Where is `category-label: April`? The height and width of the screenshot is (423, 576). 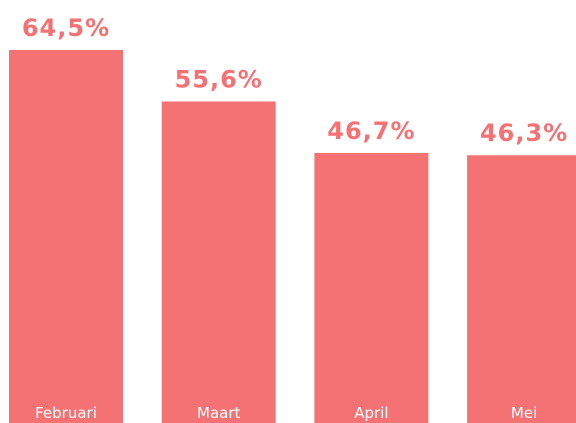 category-label: April is located at coordinates (371, 413).